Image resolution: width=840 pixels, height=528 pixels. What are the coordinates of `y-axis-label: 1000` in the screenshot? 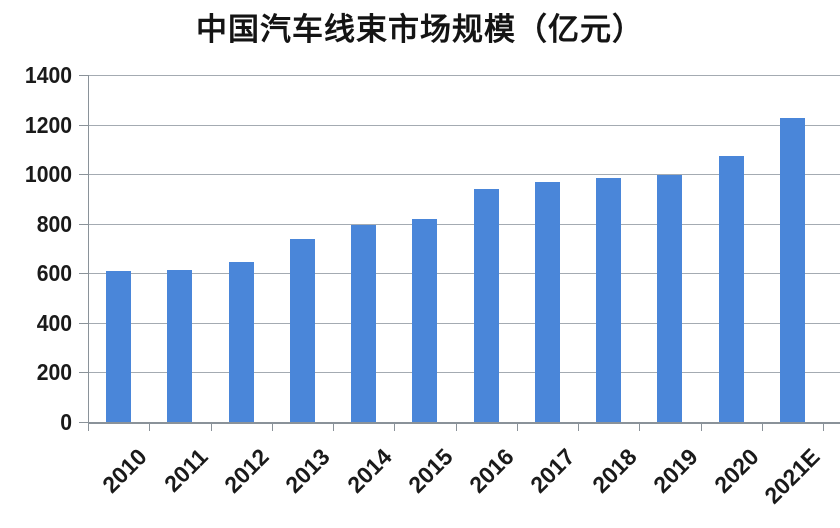 It's located at (48, 174).